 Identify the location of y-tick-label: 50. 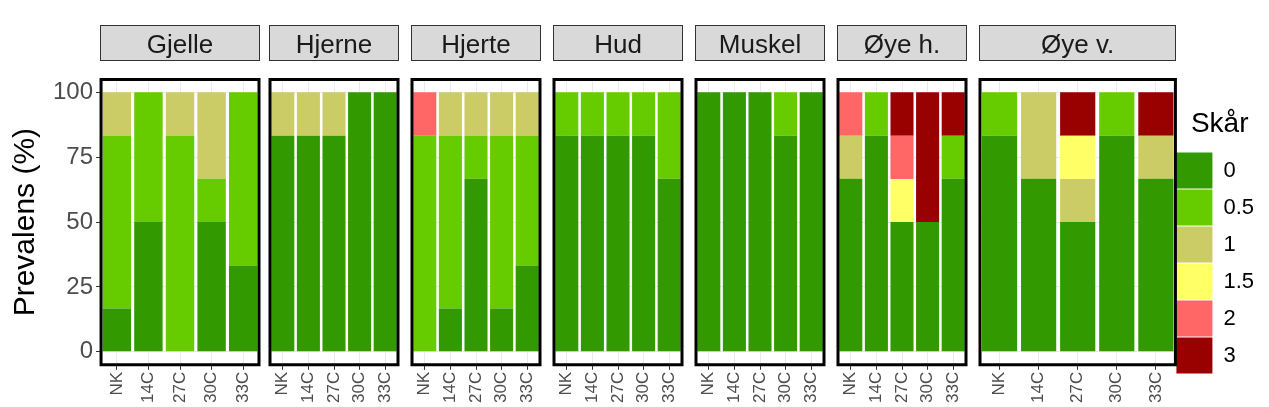
(80, 220).